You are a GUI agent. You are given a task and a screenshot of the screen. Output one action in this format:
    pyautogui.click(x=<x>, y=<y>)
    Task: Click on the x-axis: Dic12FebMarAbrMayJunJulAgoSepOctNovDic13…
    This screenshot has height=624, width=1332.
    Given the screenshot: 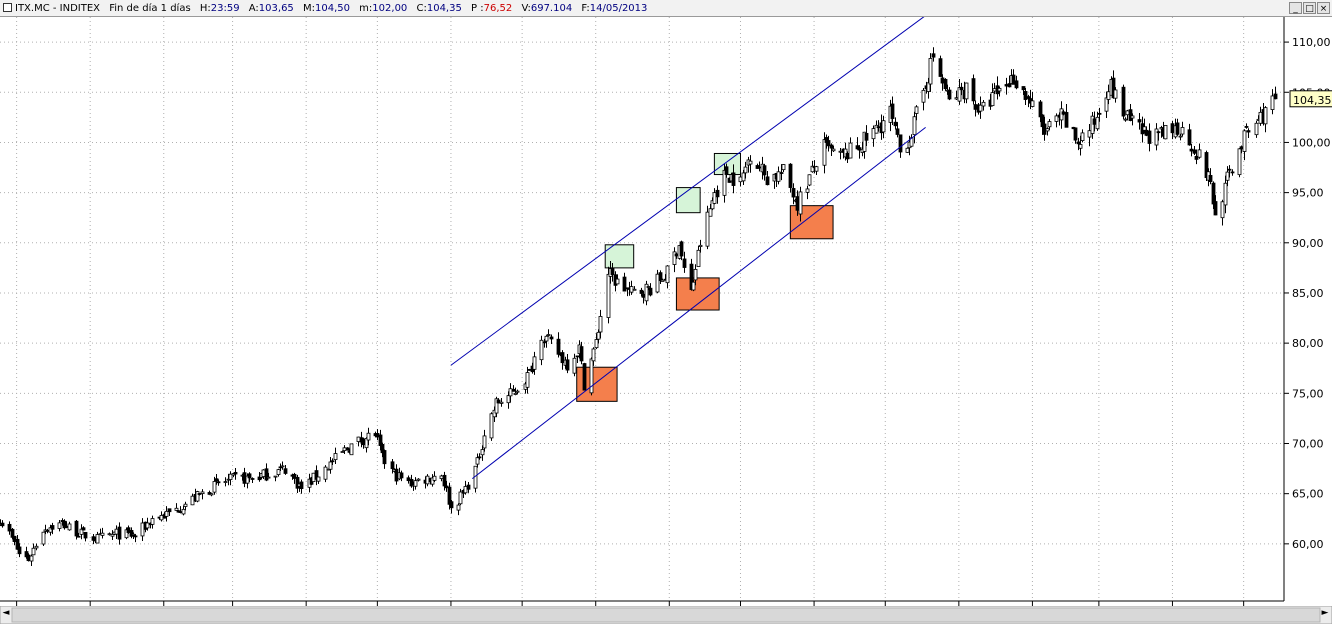 What is the action you would take?
    pyautogui.click(x=642, y=603)
    